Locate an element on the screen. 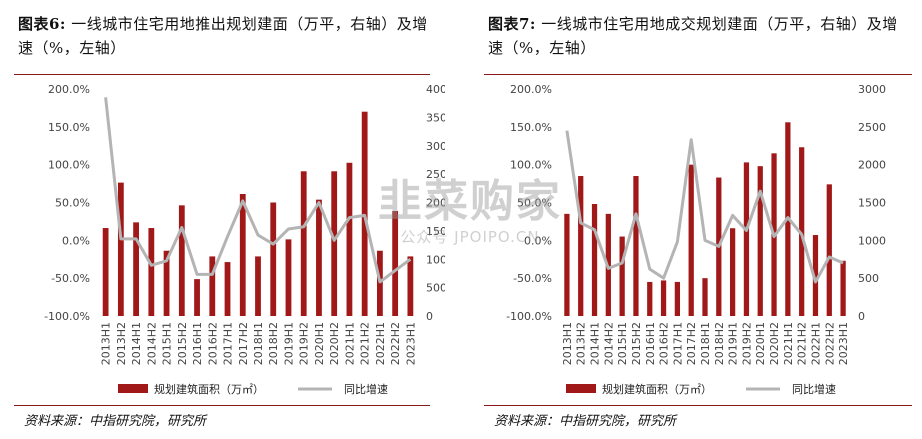  x-tick-label: 2018H1 is located at coordinates (705, 343).